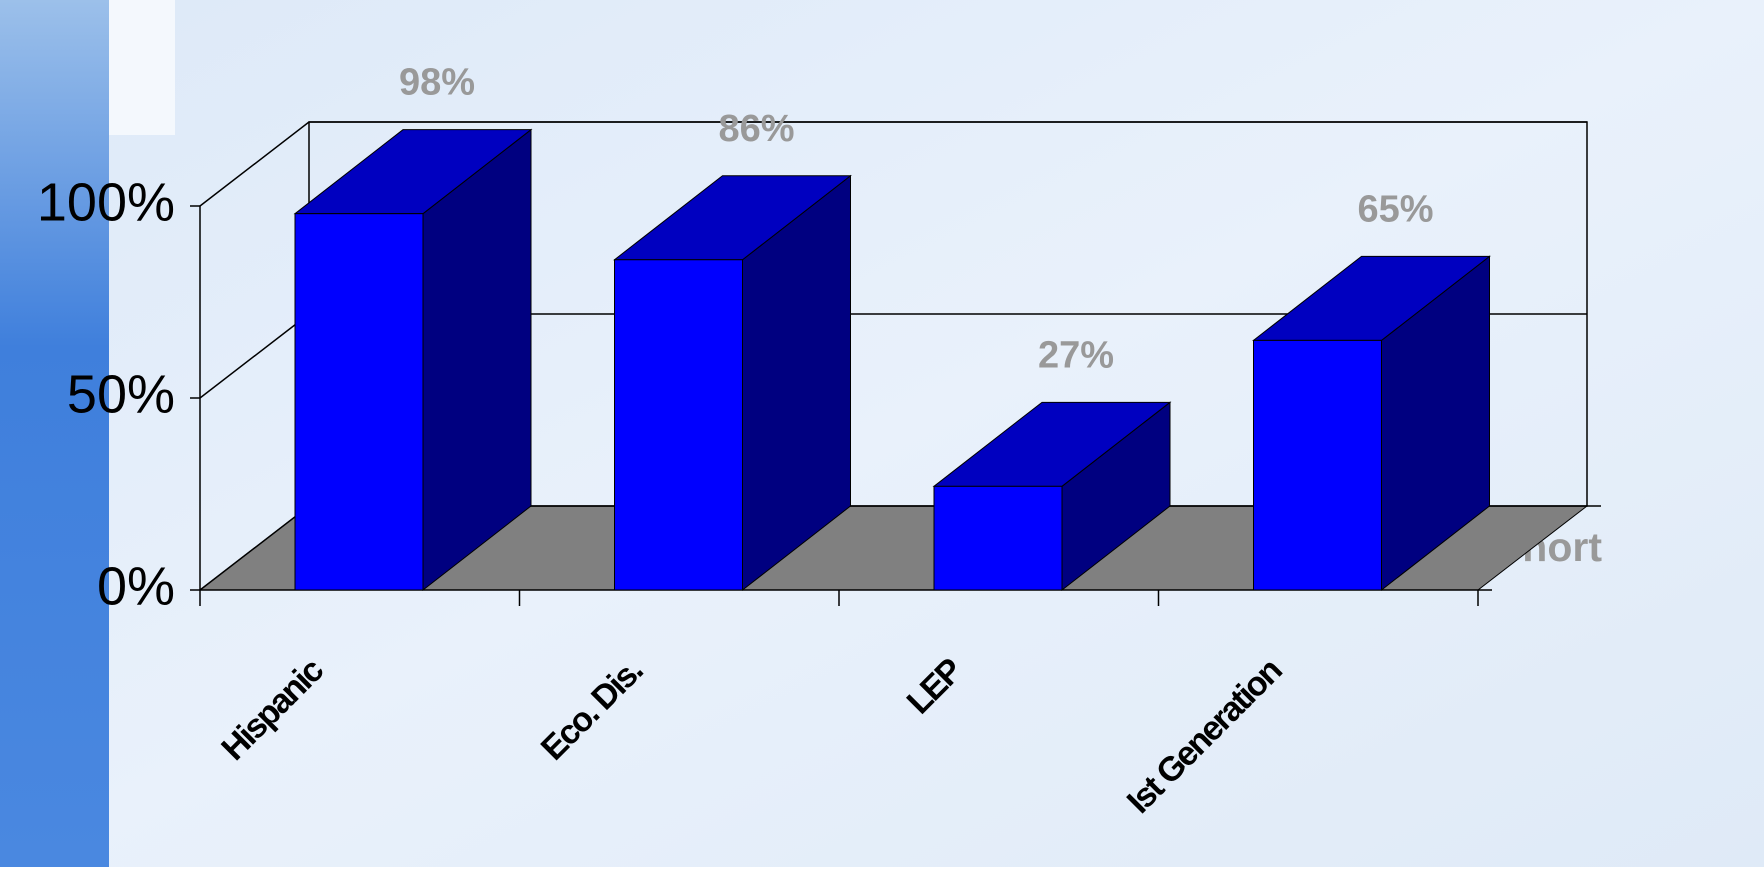 The width and height of the screenshot is (1764, 872). What do you see at coordinates (1076, 355) in the screenshot?
I see `value-label: 27%` at bounding box center [1076, 355].